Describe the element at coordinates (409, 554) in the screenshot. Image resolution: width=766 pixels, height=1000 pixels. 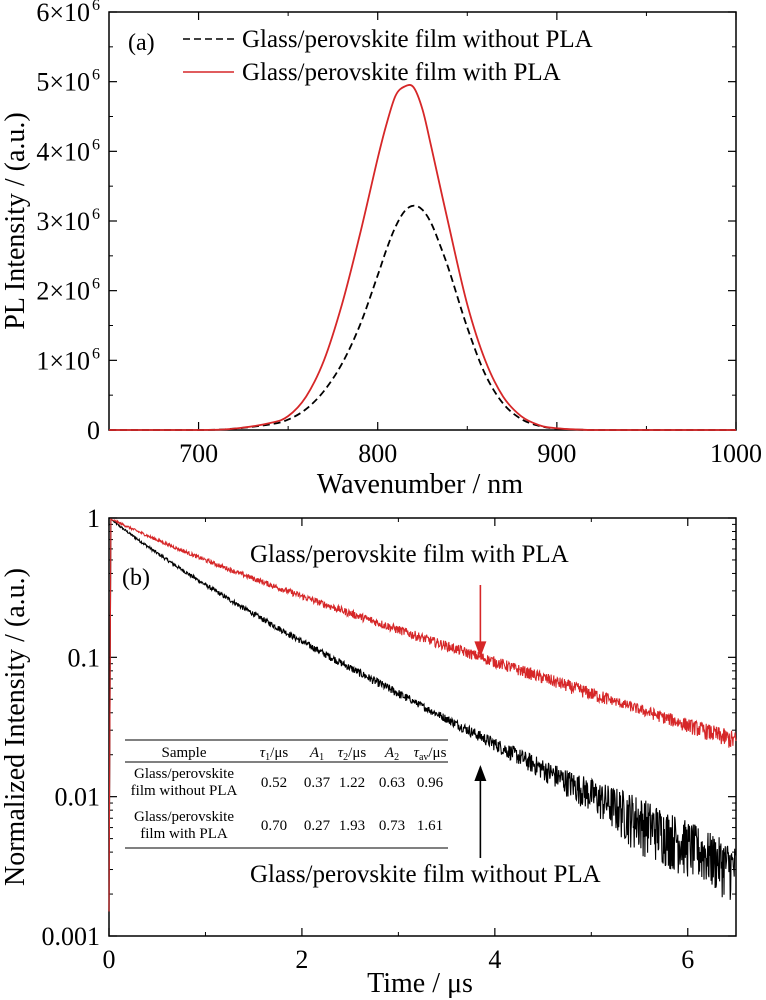
I see `annotation-with-pla: Glass/perovskite film with PLA` at that location.